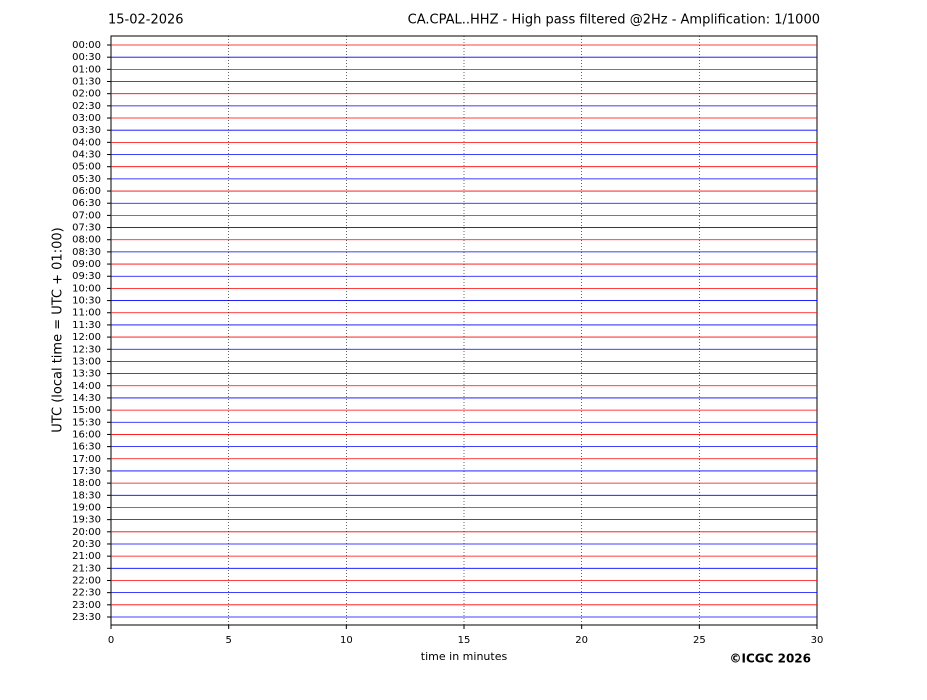  What do you see at coordinates (86, 580) in the screenshot?
I see `row-label: 22:00` at bounding box center [86, 580].